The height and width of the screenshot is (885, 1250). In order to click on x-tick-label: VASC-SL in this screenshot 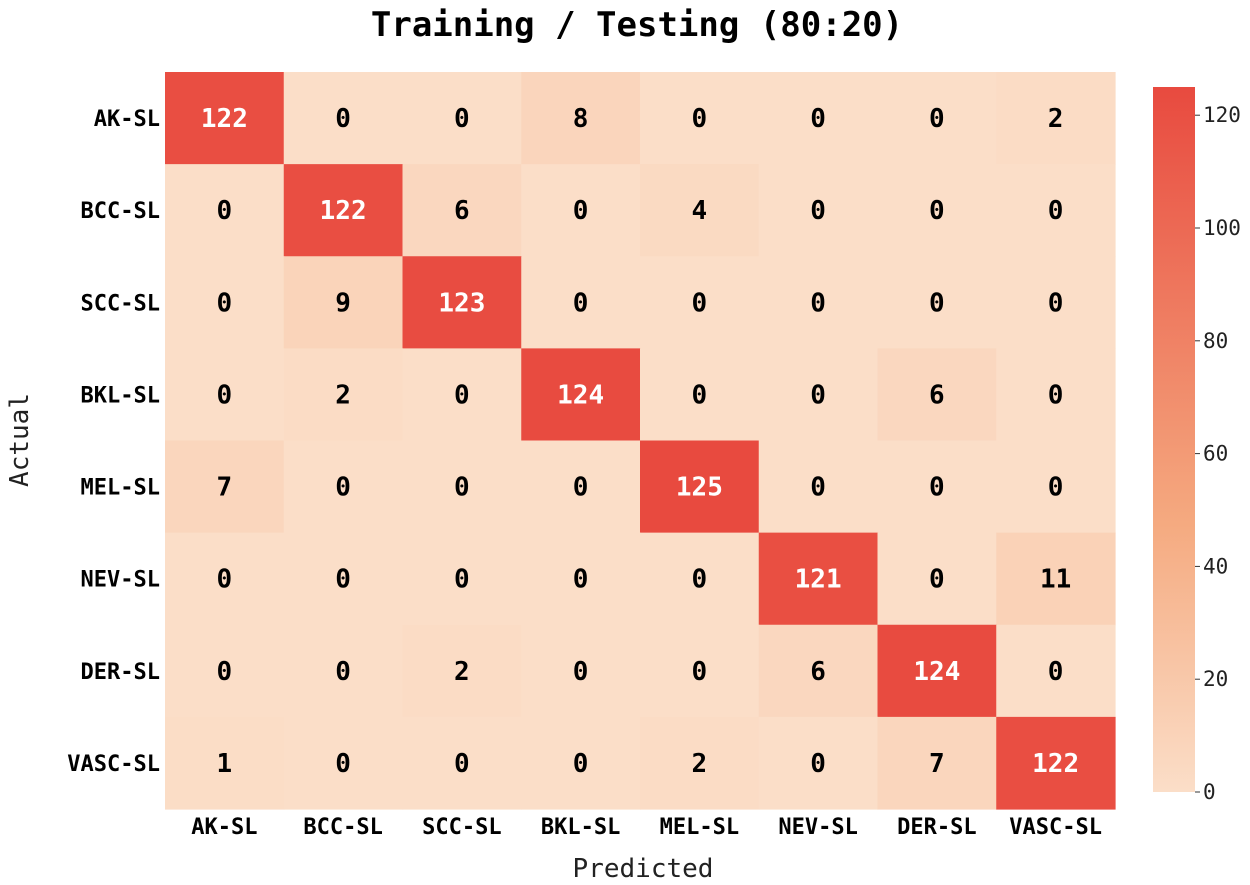, I will do `click(1055, 827)`.